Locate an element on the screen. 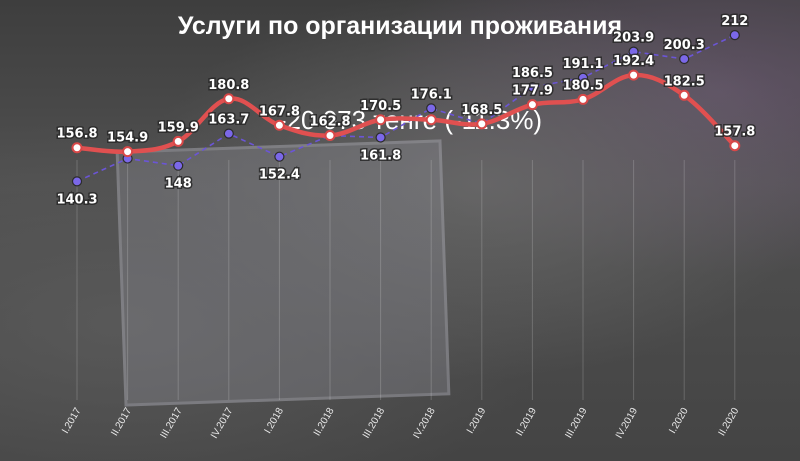 Image resolution: width=800 pixels, height=461 pixels. x-tick-label: II.2020 is located at coordinates (729, 422).